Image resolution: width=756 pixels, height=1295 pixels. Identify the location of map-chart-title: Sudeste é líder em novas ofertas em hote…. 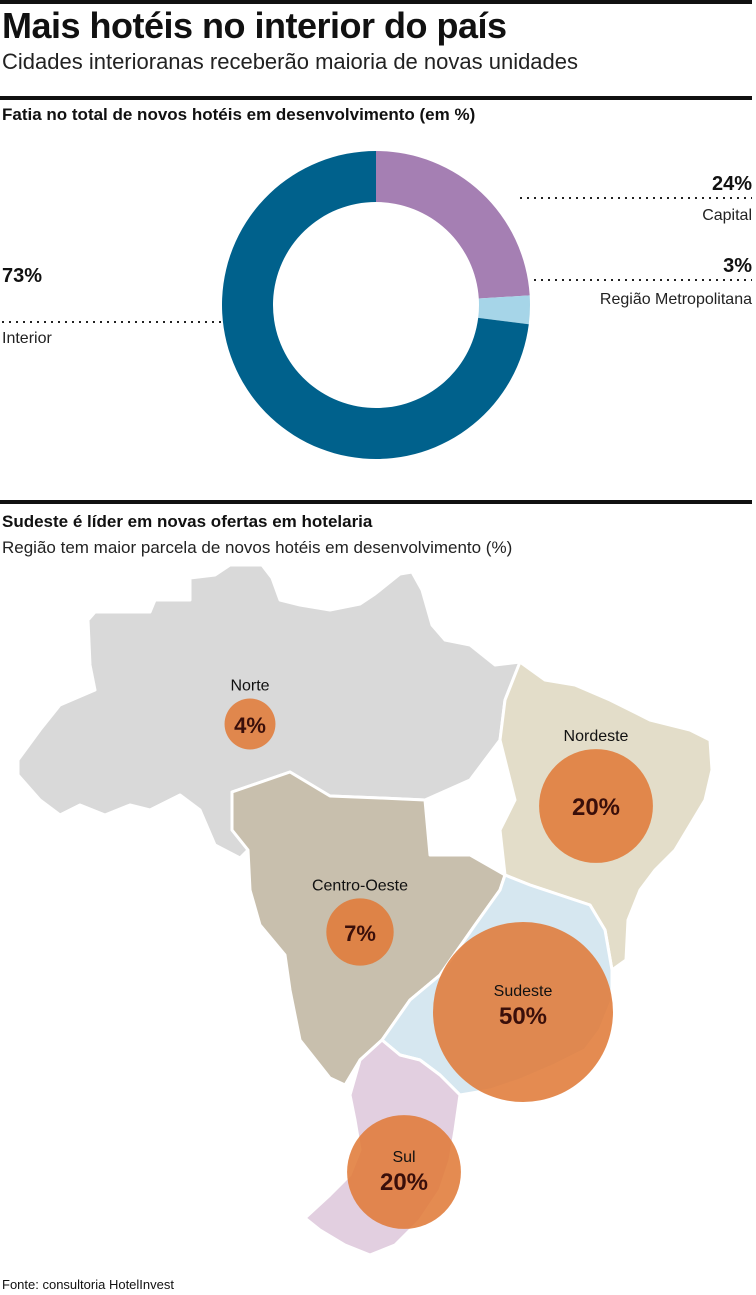
(187, 521).